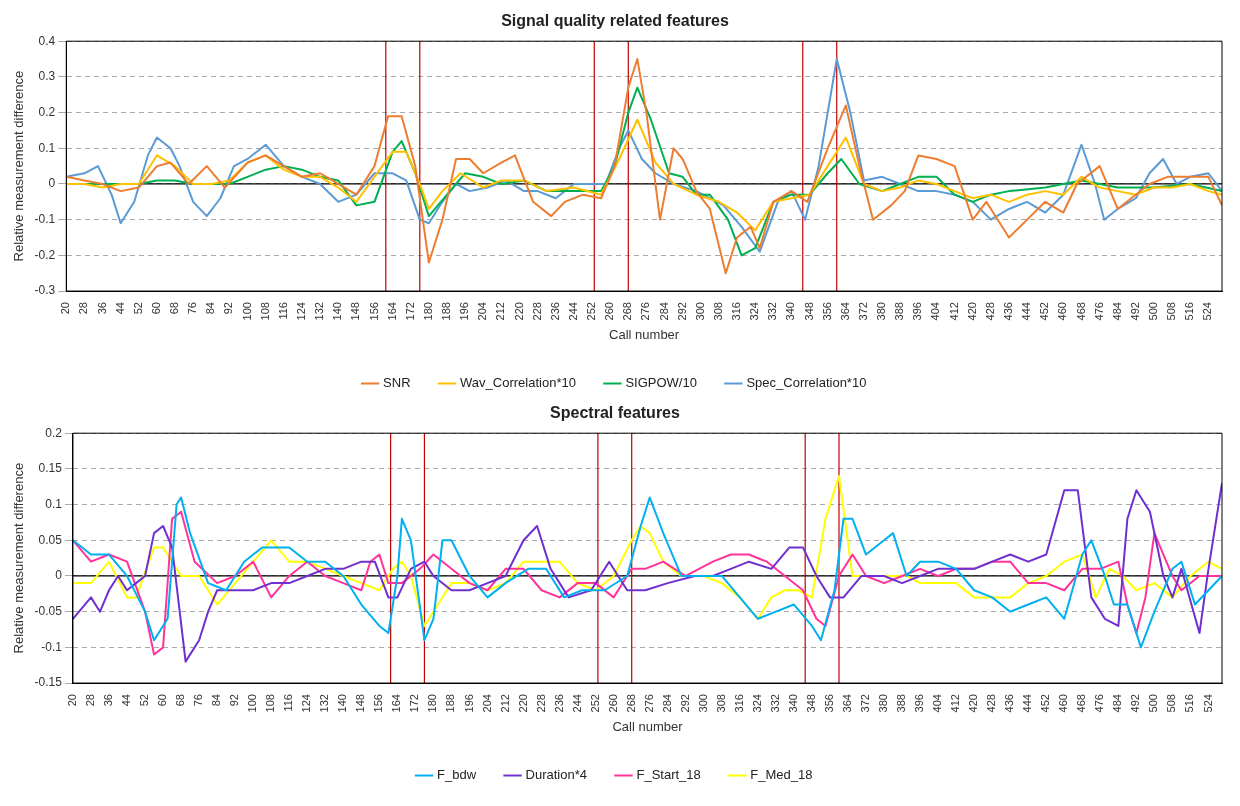 Image resolution: width=1240 pixels, height=806 pixels. What do you see at coordinates (661, 383) in the screenshot?
I see `legend-label: SIGPOW/10` at bounding box center [661, 383].